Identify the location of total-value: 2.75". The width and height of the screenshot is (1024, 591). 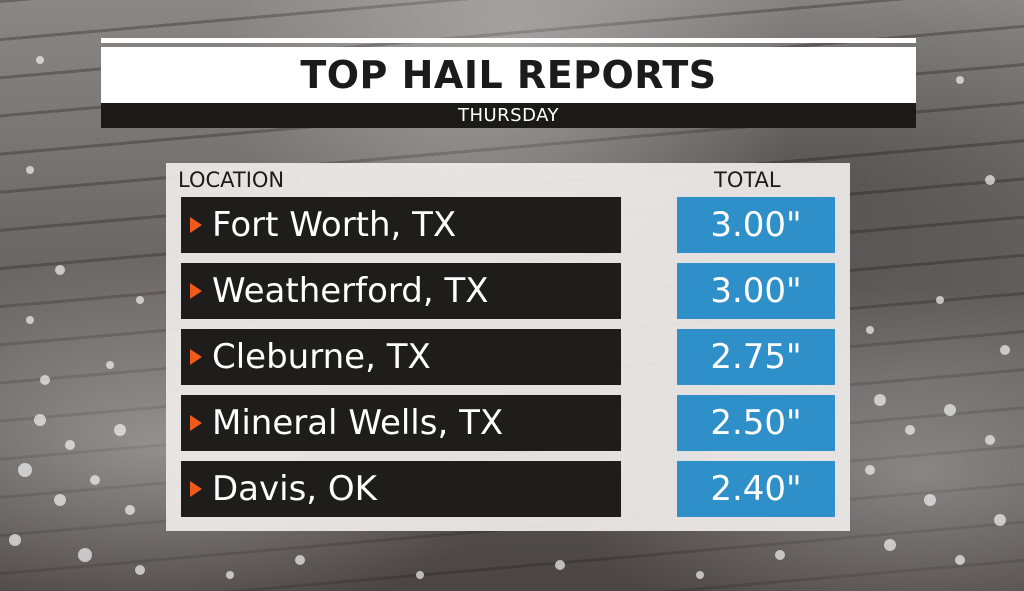
(756, 357).